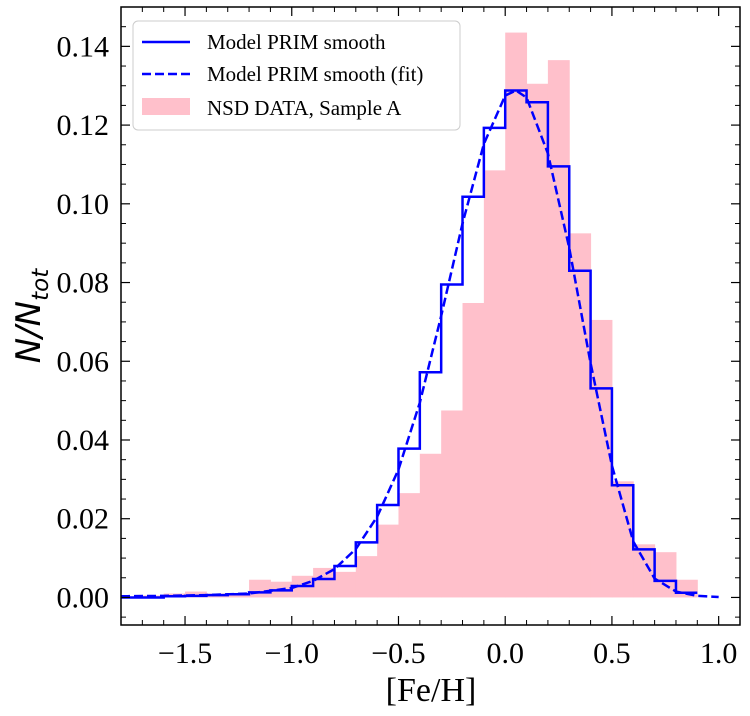 Image resolution: width=750 pixels, height=716 pixels. What do you see at coordinates (83, 46) in the screenshot?
I see `y-tick-label: 0.14` at bounding box center [83, 46].